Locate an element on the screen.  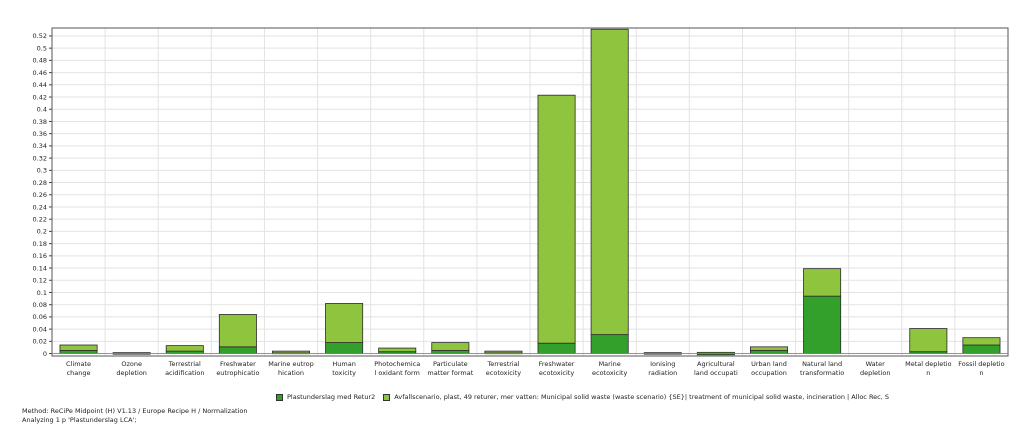
x-category-label: acidification is located at coordinates (184, 373).